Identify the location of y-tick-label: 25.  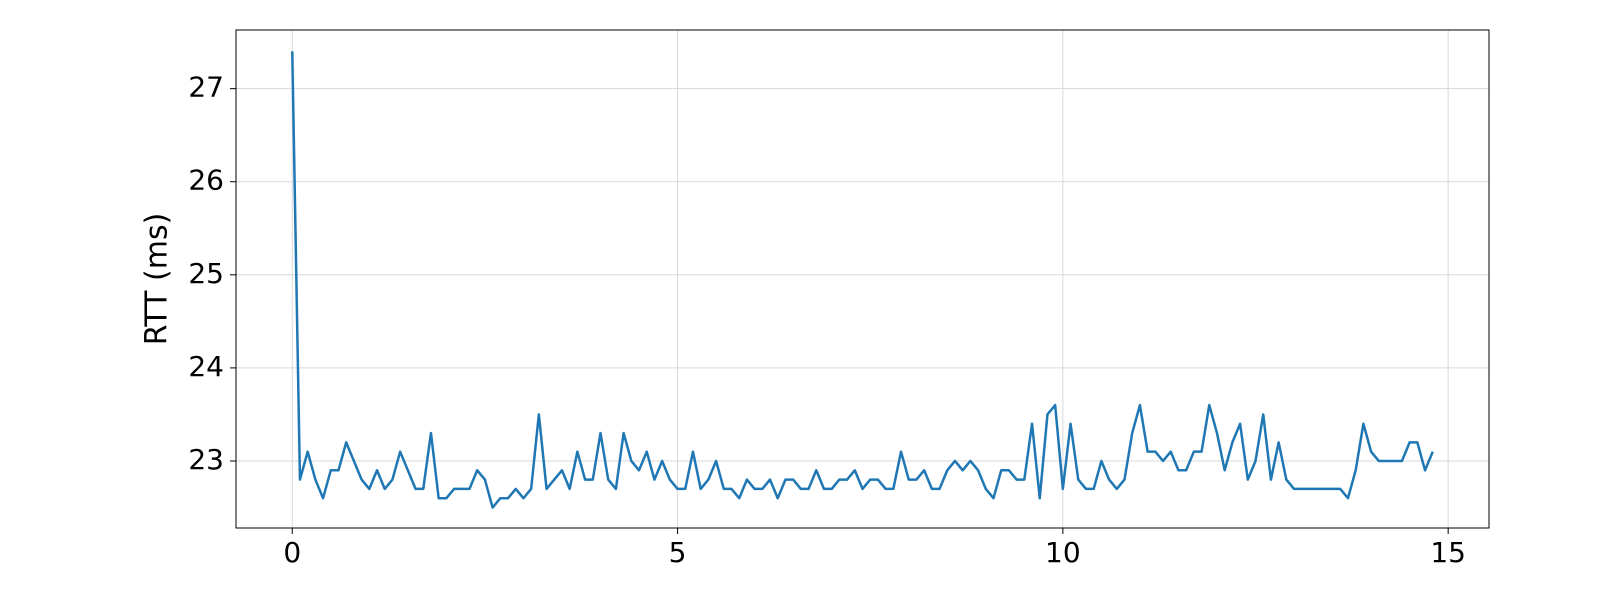
(206, 273).